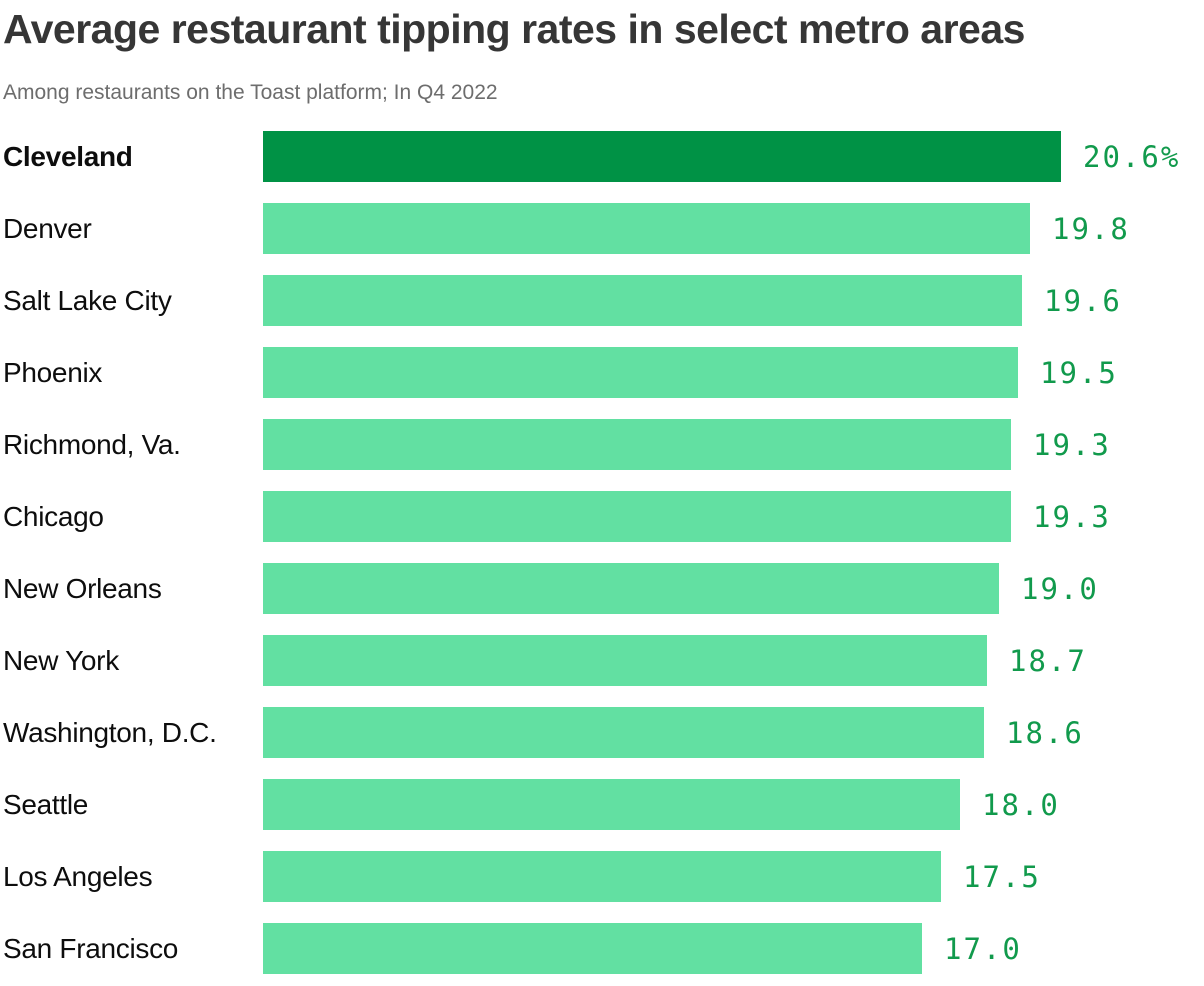  I want to click on value-label: 17.5, so click(1002, 876).